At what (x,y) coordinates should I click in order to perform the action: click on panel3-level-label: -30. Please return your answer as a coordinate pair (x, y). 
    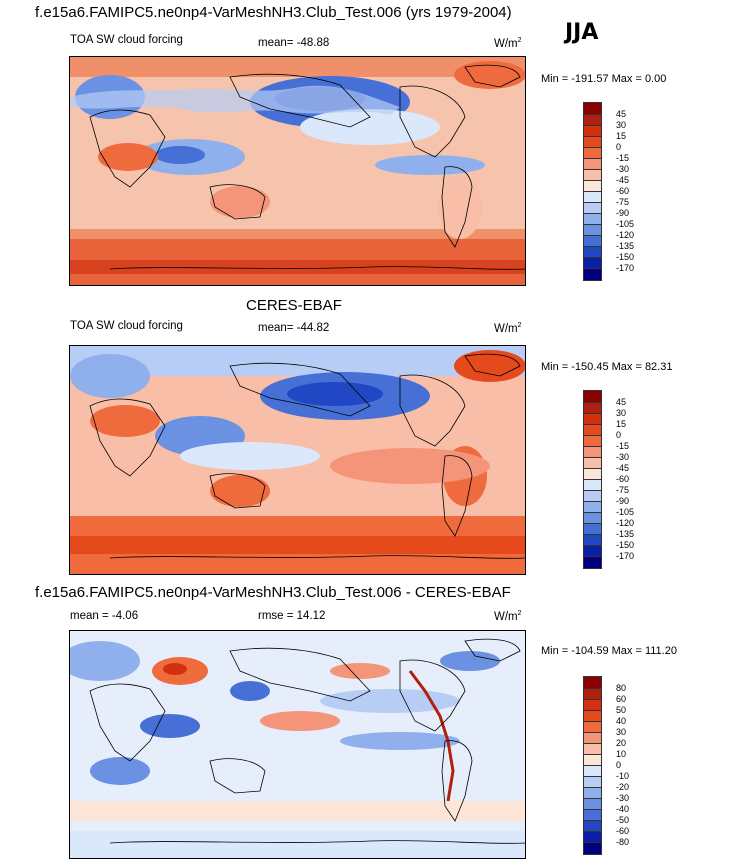
    Looking at the image, I should click on (623, 798).